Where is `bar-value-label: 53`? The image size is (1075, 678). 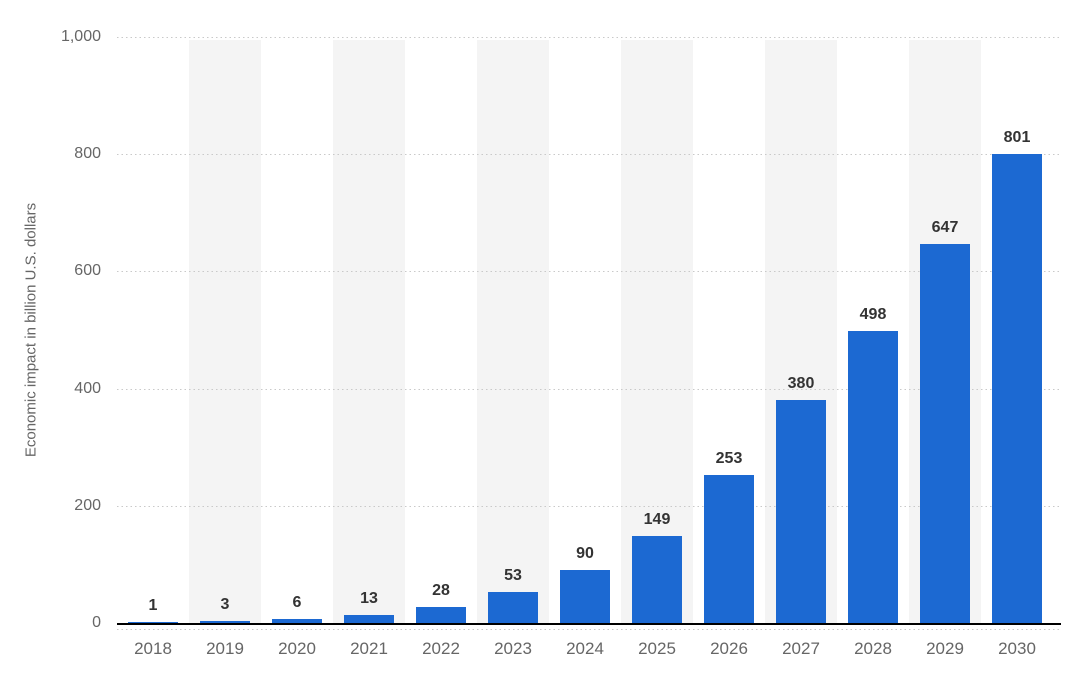 bar-value-label: 53 is located at coordinates (513, 575).